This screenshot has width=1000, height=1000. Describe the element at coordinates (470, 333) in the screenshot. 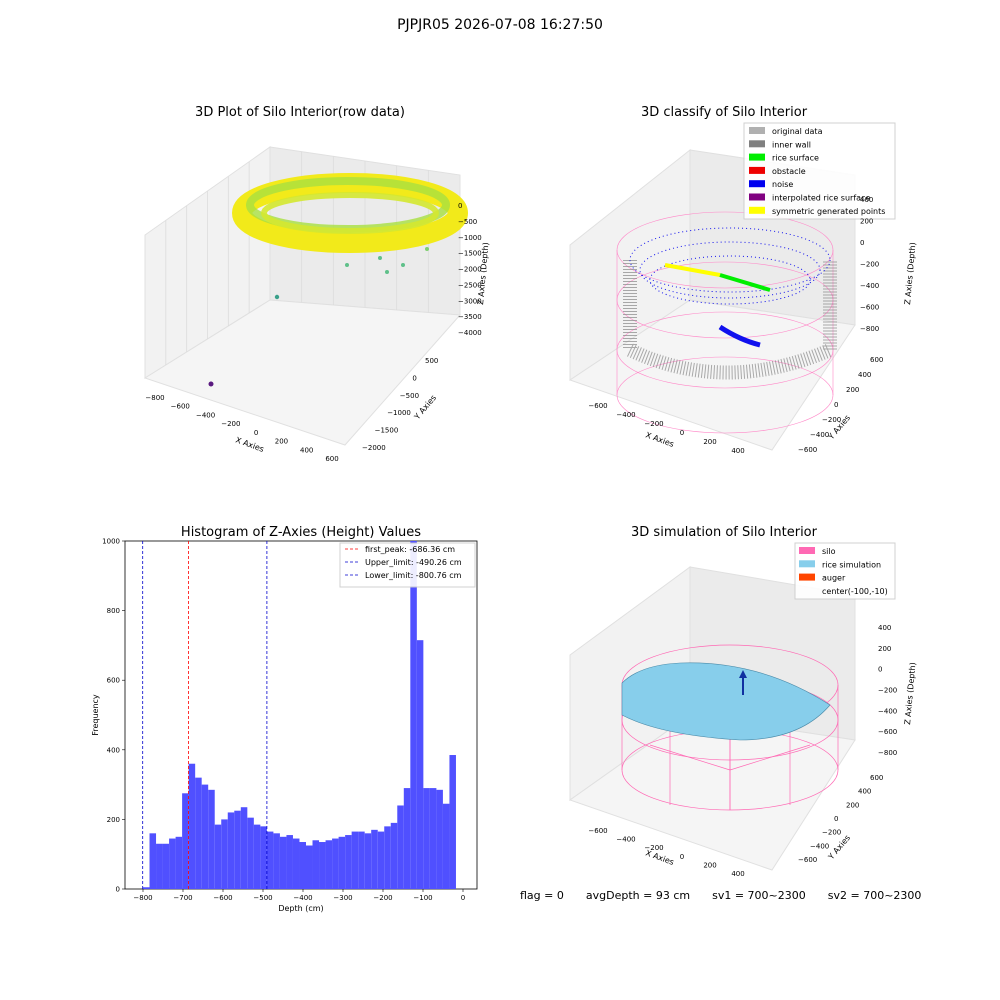

I see `raw-ztick-label: −4000` at that location.